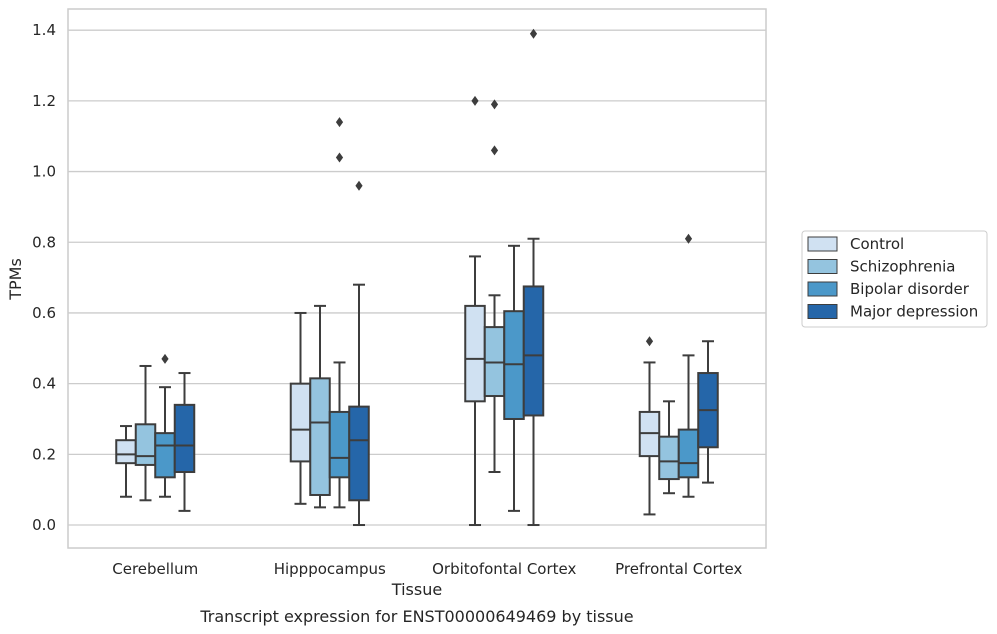 This screenshot has height=634, width=997. Describe the element at coordinates (155, 569) in the screenshot. I see `x-tick-label: Cerebellum` at that location.